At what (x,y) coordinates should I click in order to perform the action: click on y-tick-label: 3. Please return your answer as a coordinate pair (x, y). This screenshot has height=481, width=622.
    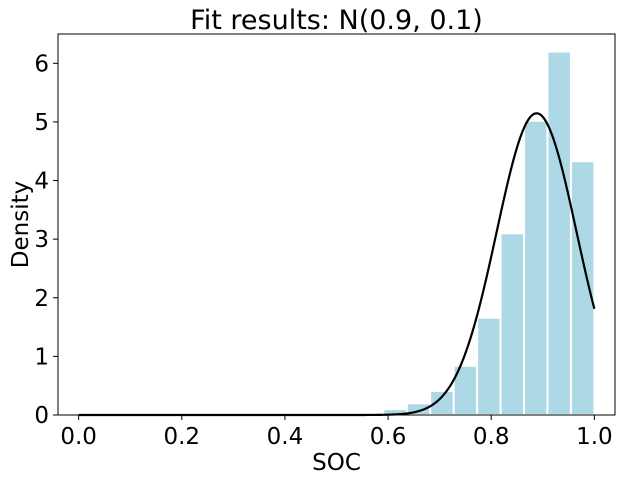
    Looking at the image, I should click on (41, 240).